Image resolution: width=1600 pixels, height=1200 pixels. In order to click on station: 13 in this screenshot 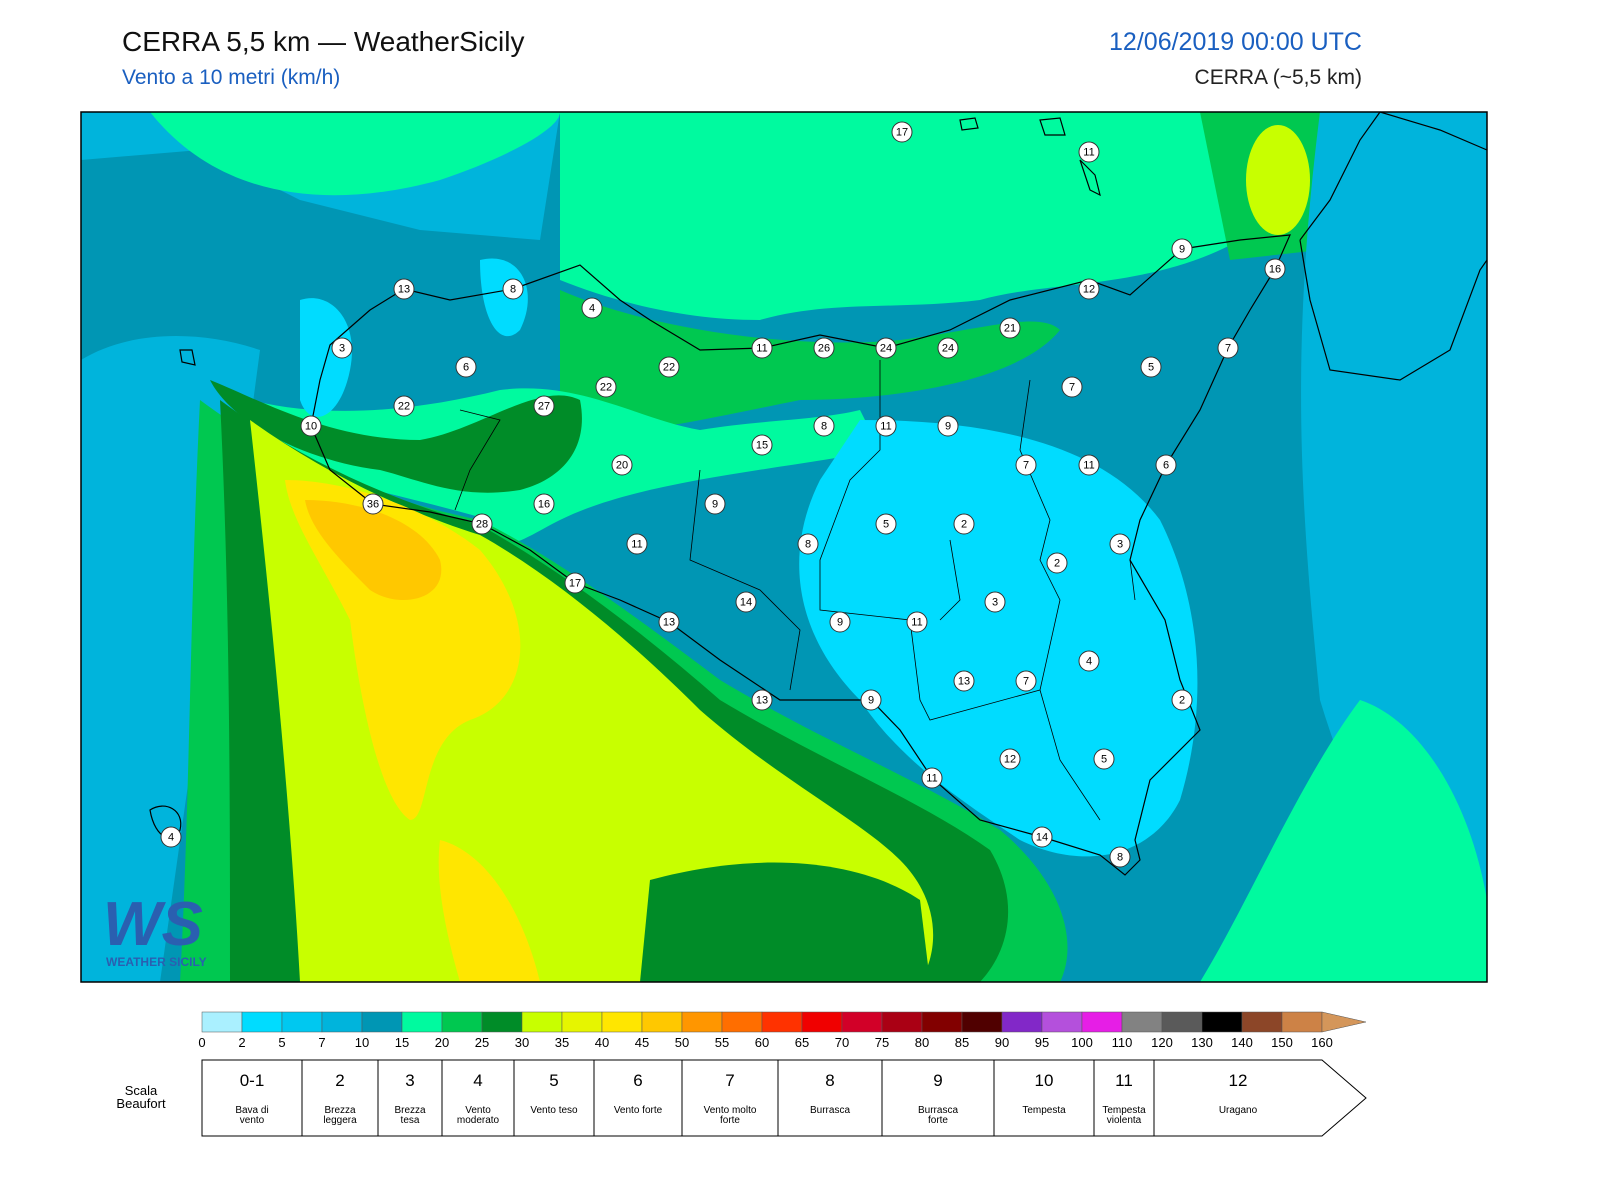, I will do `click(404, 289)`.